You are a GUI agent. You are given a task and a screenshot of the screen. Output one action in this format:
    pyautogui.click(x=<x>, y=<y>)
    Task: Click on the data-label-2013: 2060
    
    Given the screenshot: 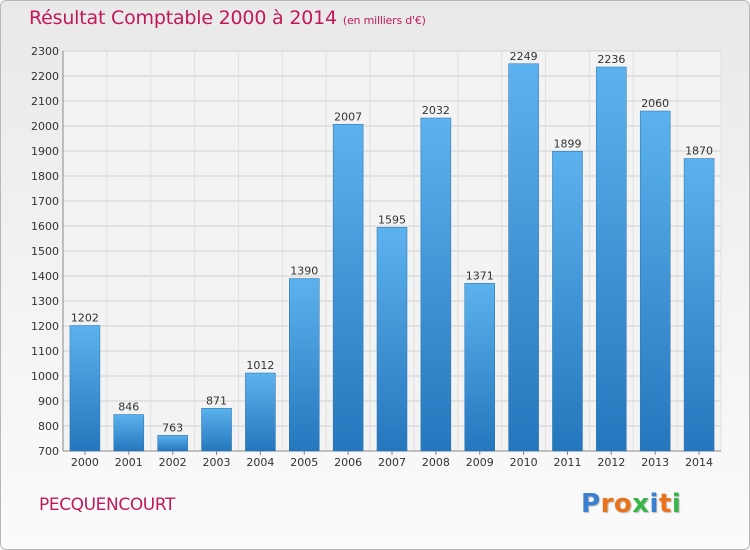 What is the action you would take?
    pyautogui.click(x=655, y=103)
    